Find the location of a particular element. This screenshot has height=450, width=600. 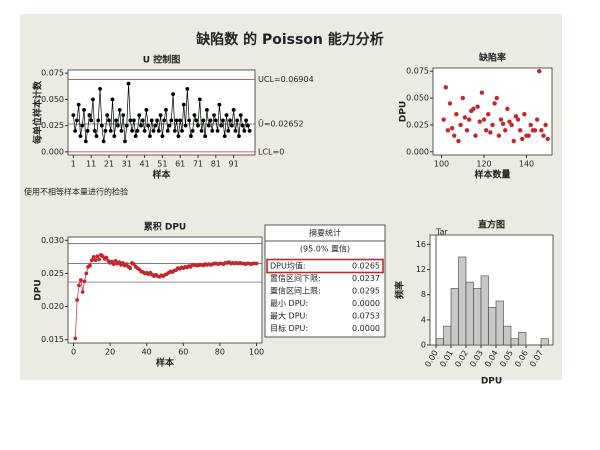

x-axis-label: 样本 is located at coordinates (161, 175).